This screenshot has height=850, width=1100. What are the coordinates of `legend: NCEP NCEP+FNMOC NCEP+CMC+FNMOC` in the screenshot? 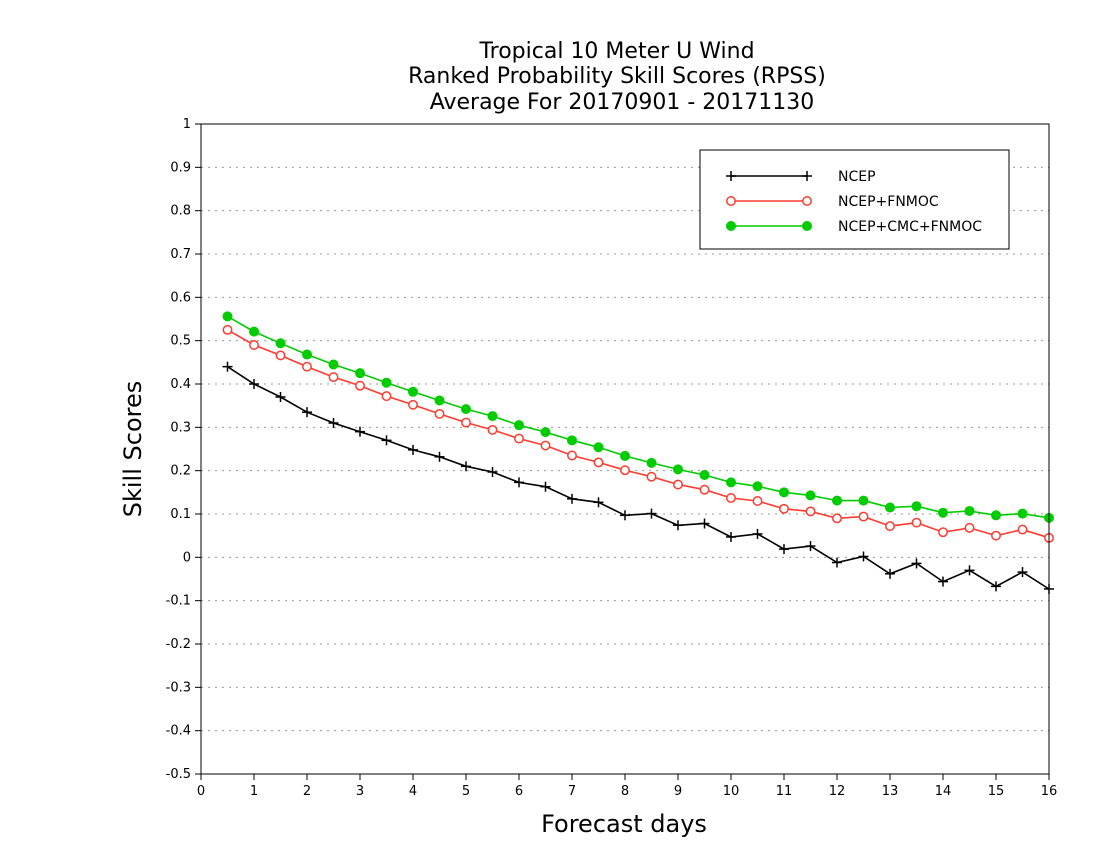 It's located at (854, 199).